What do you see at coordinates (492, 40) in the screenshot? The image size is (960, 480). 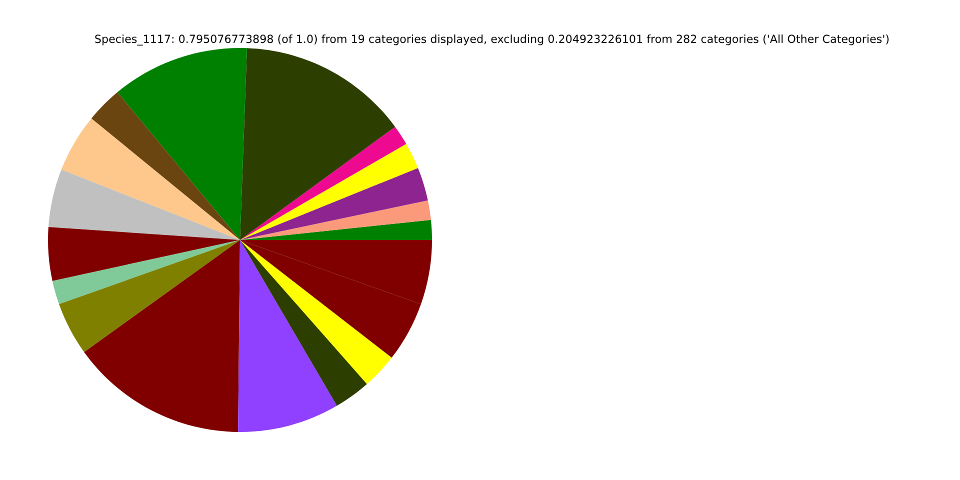 I see `text: Species_1117: 0.795076773898 (of 1.0) from 19 categories displayed, excluding 0.204923226101 from 282 categories ('All Other Categories')` at bounding box center [492, 40].